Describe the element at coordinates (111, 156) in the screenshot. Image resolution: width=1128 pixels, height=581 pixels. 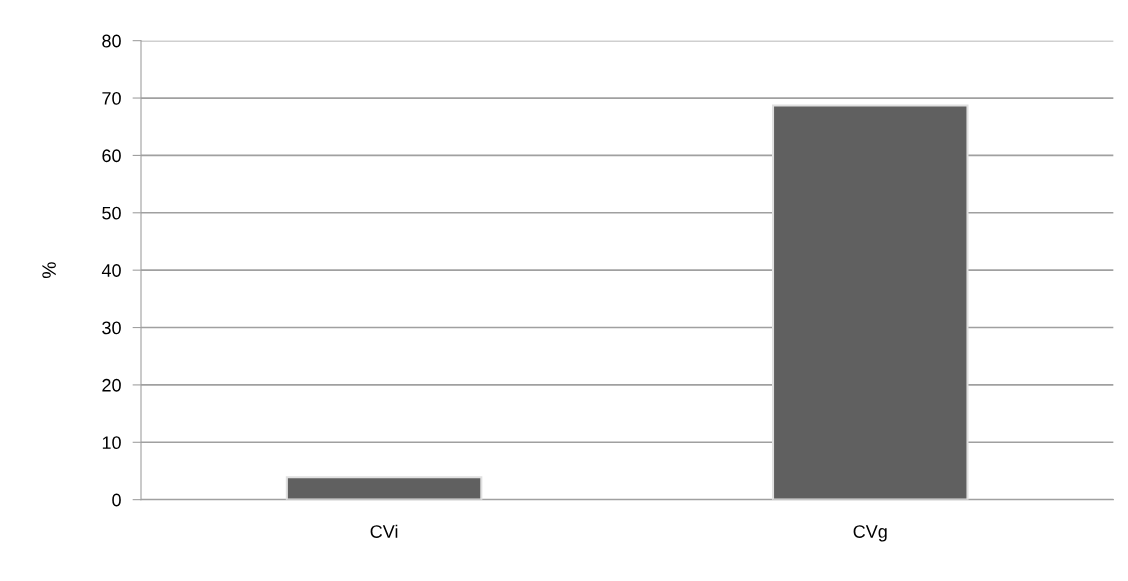
I see `y-tick-label: 60` at that location.